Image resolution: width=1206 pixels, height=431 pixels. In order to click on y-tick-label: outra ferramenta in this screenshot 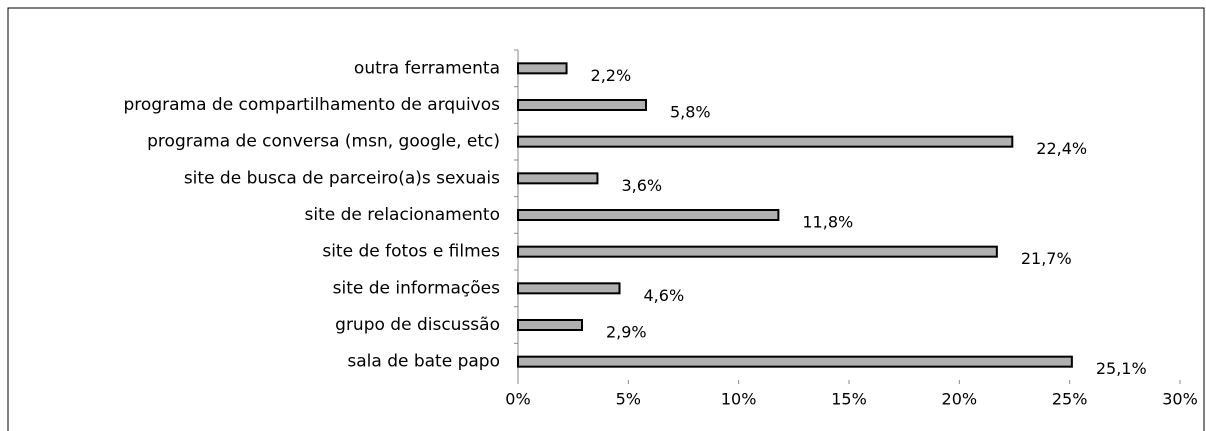, I will do `click(427, 68)`.